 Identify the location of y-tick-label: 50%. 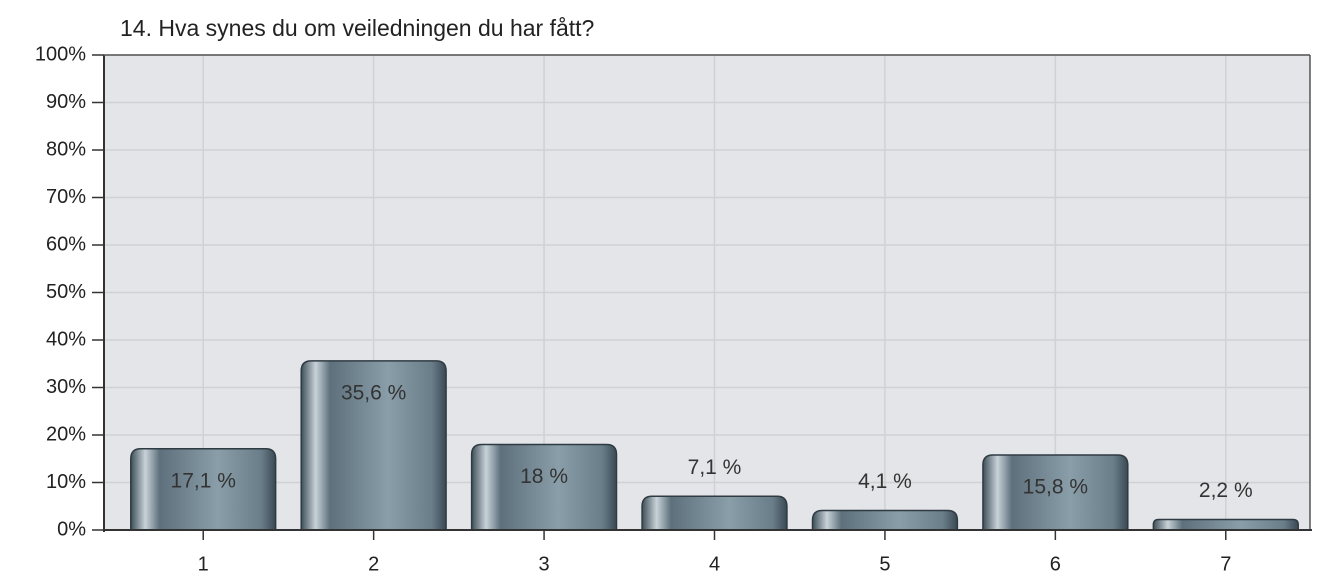
(66, 292).